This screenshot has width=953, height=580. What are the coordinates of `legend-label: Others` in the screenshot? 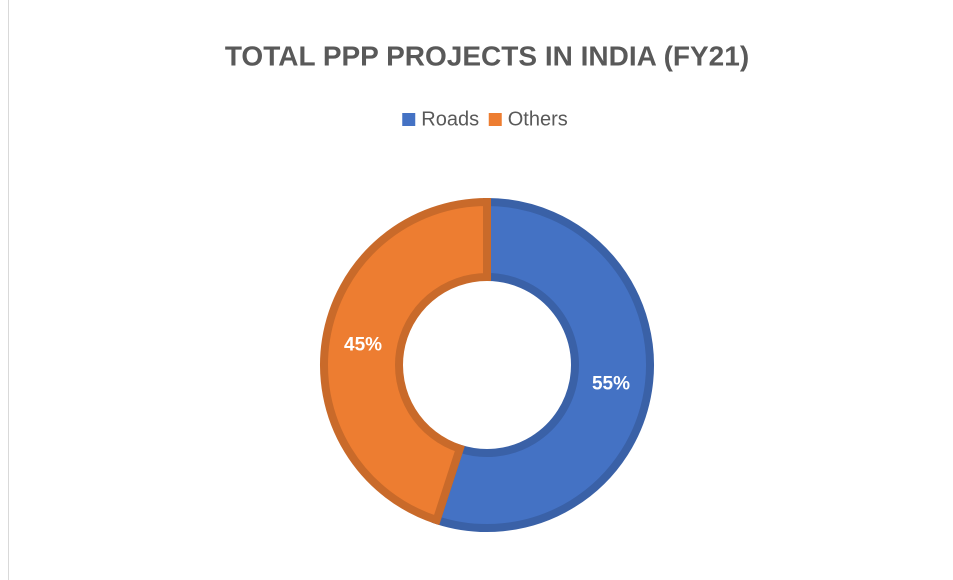 It's located at (538, 119).